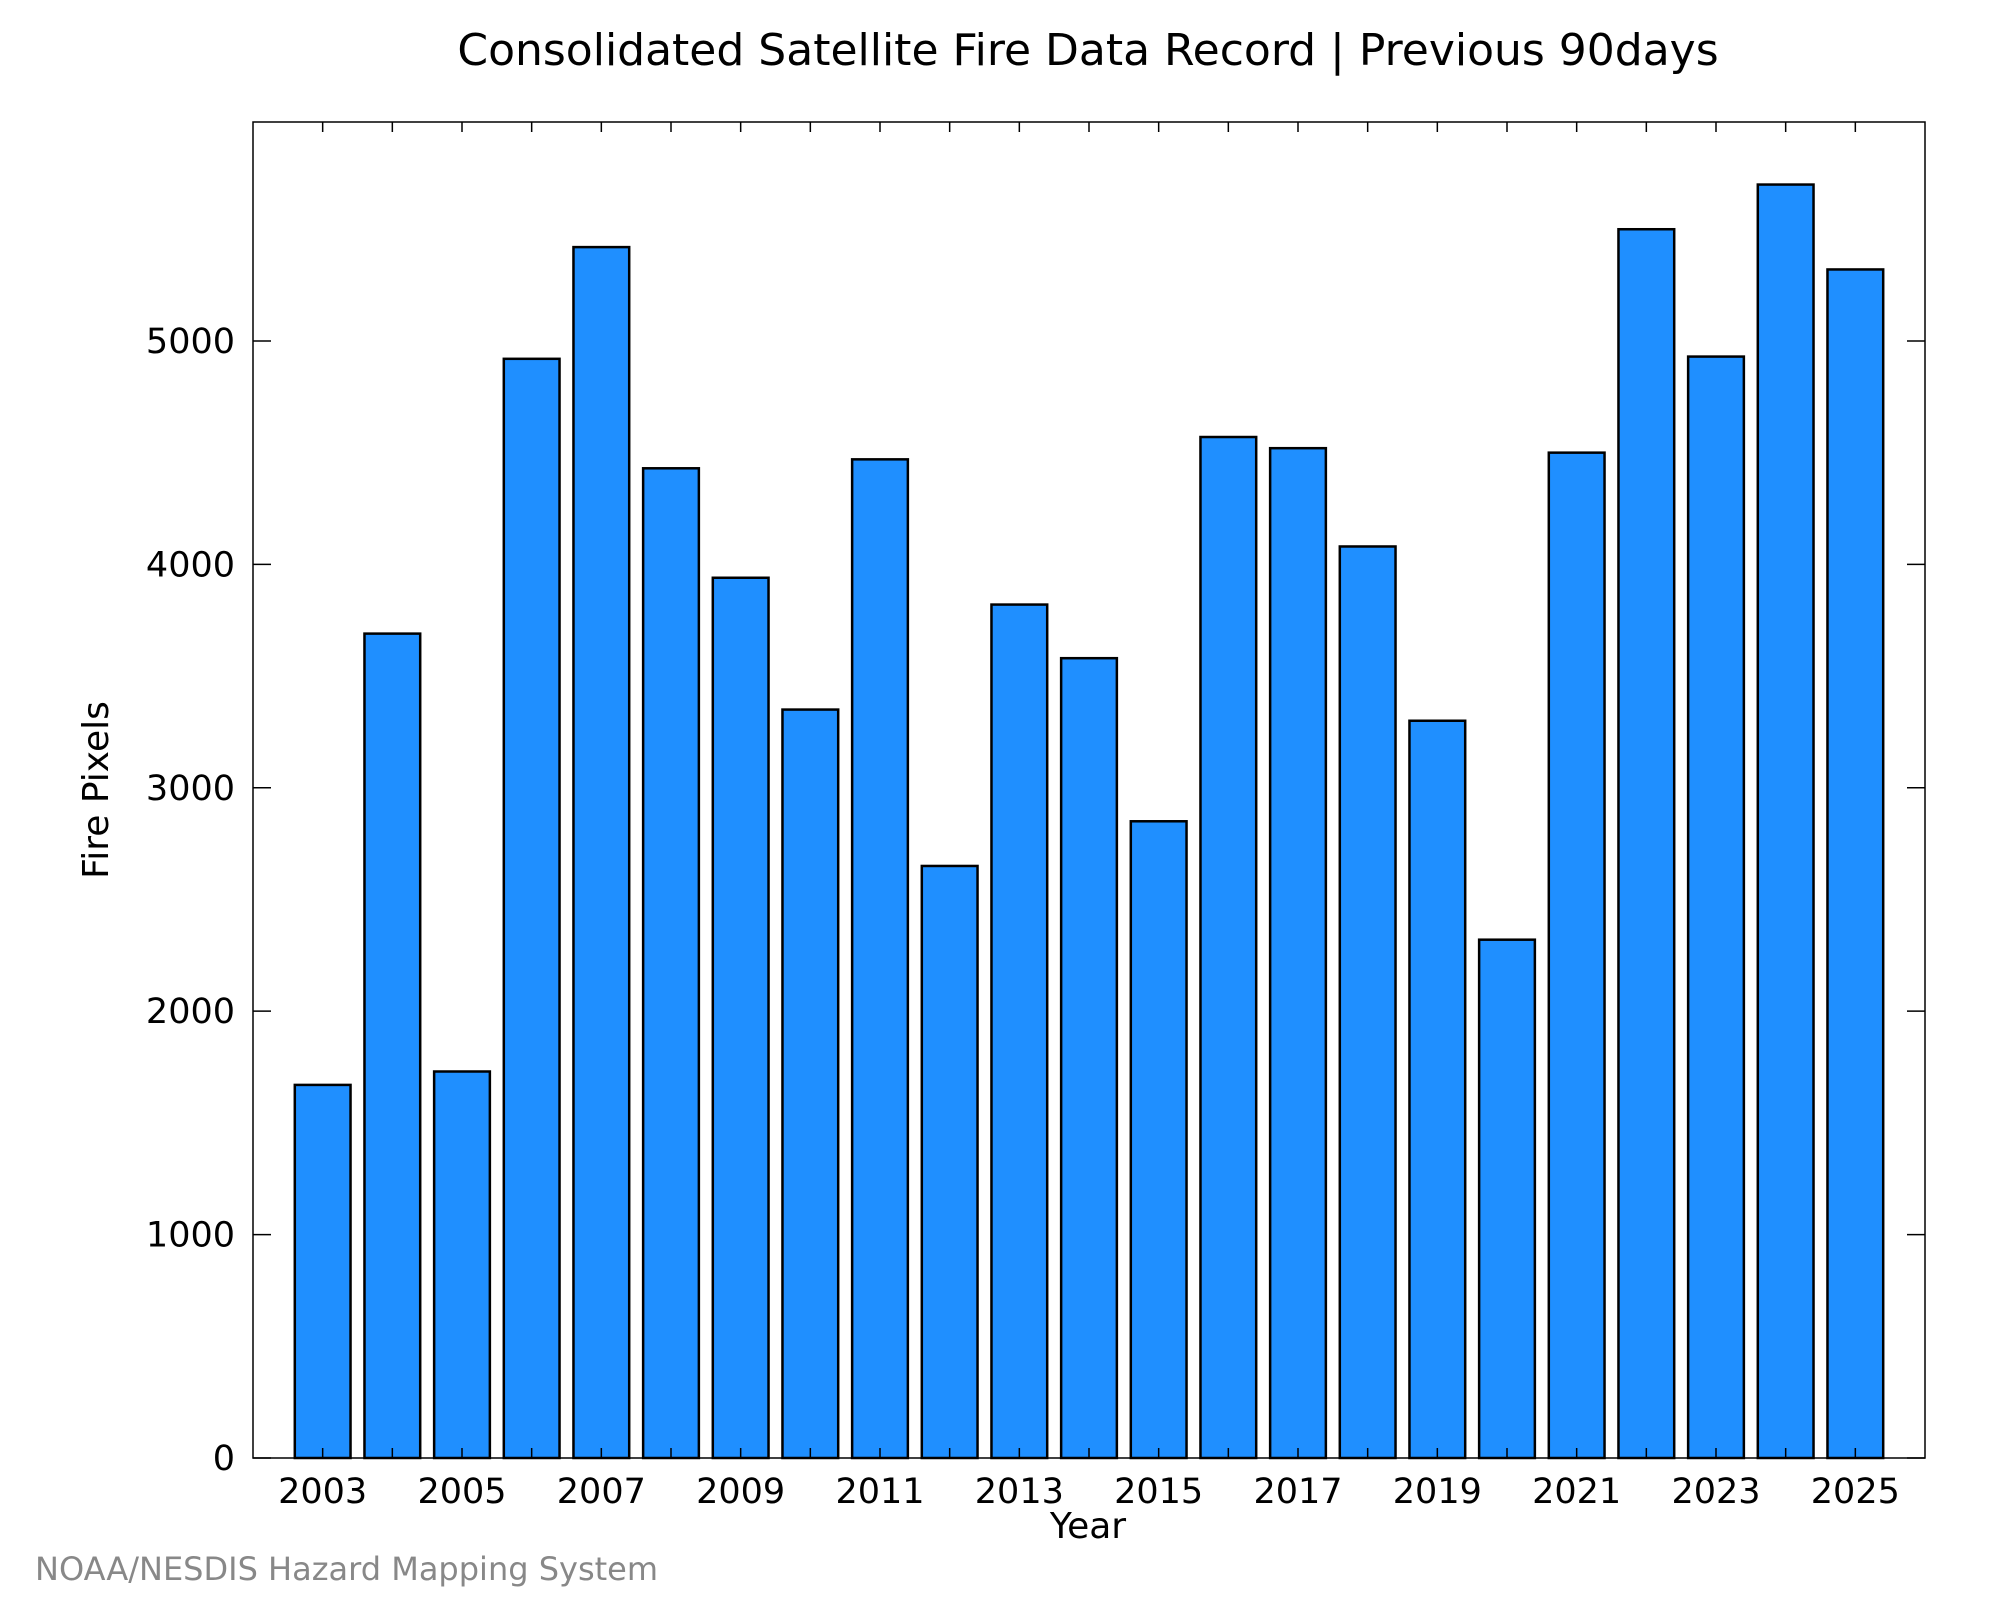 This screenshot has width=2000, height=1600. What do you see at coordinates (1785, 821) in the screenshot?
I see `bar-2024` at bounding box center [1785, 821].